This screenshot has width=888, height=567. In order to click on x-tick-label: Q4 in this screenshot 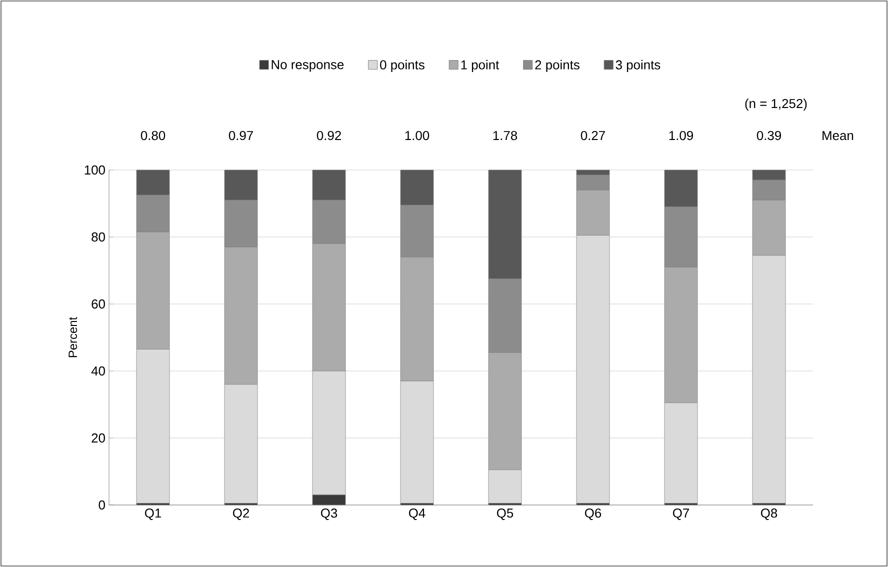, I will do `click(417, 514)`.